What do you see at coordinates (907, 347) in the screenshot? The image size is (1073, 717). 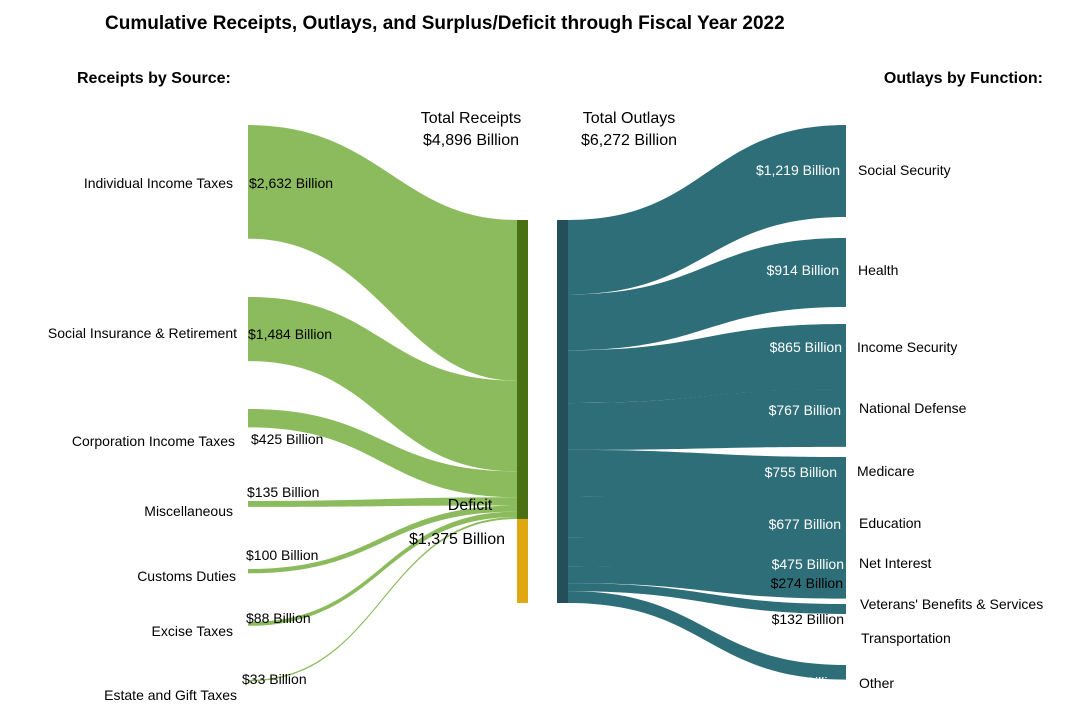 I see `outlay-category-label: Income Security` at bounding box center [907, 347].